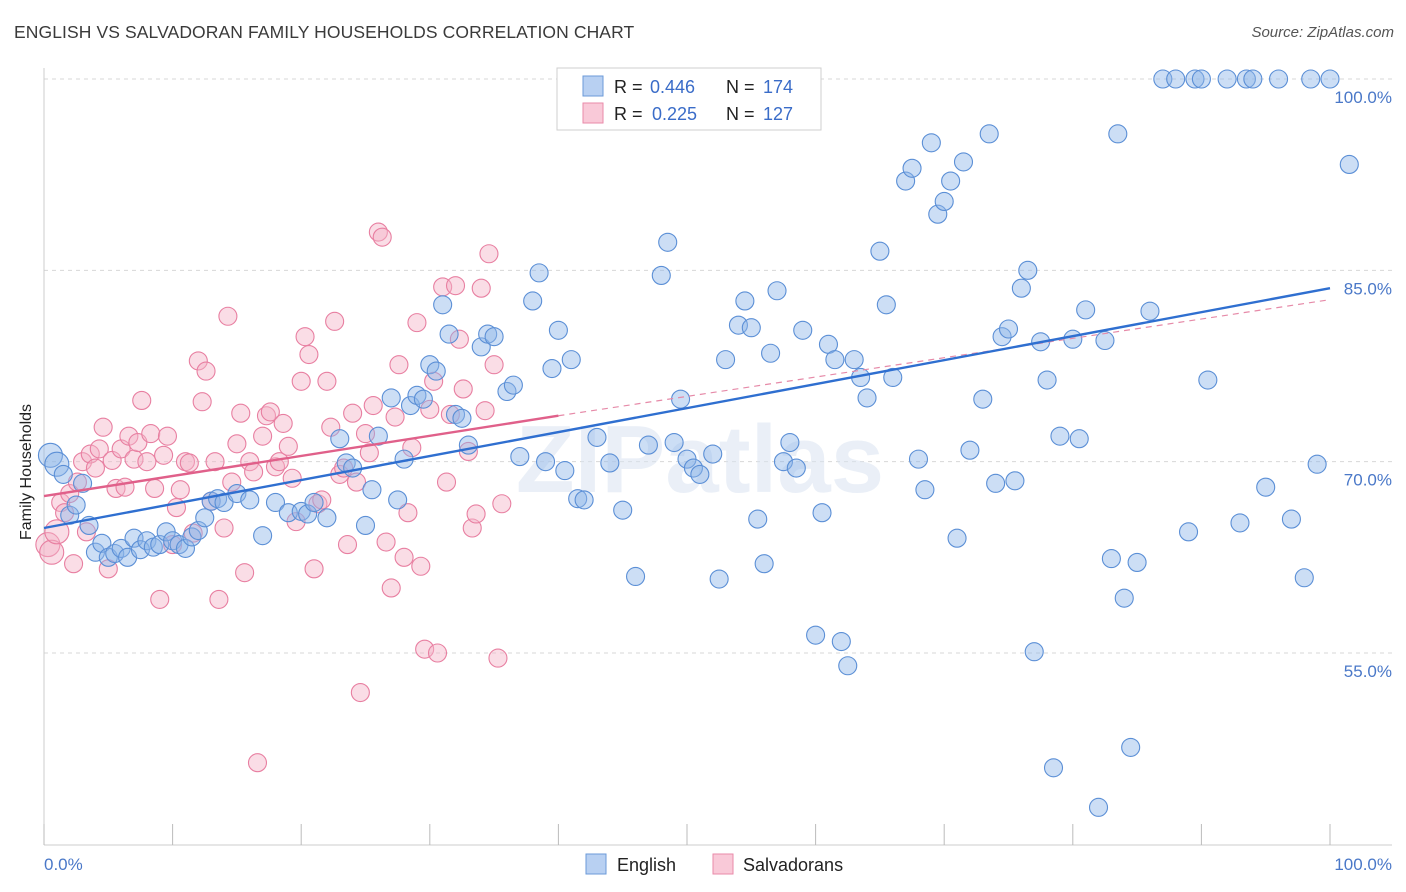 This screenshot has width=1406, height=892. Describe the element at coordinates (646, 865) in the screenshot. I see `series-legend-label-english: English` at that location.